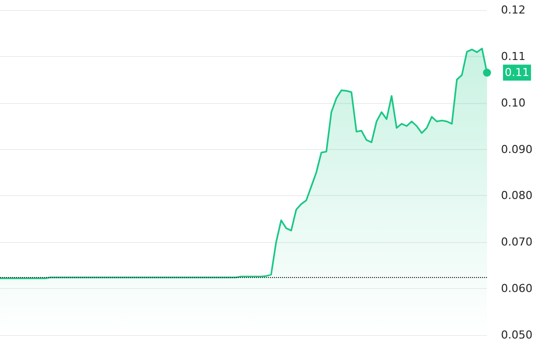 The height and width of the screenshot is (349, 545). Describe the element at coordinates (516, 335) in the screenshot. I see `y-tick-label: 0.050` at that location.